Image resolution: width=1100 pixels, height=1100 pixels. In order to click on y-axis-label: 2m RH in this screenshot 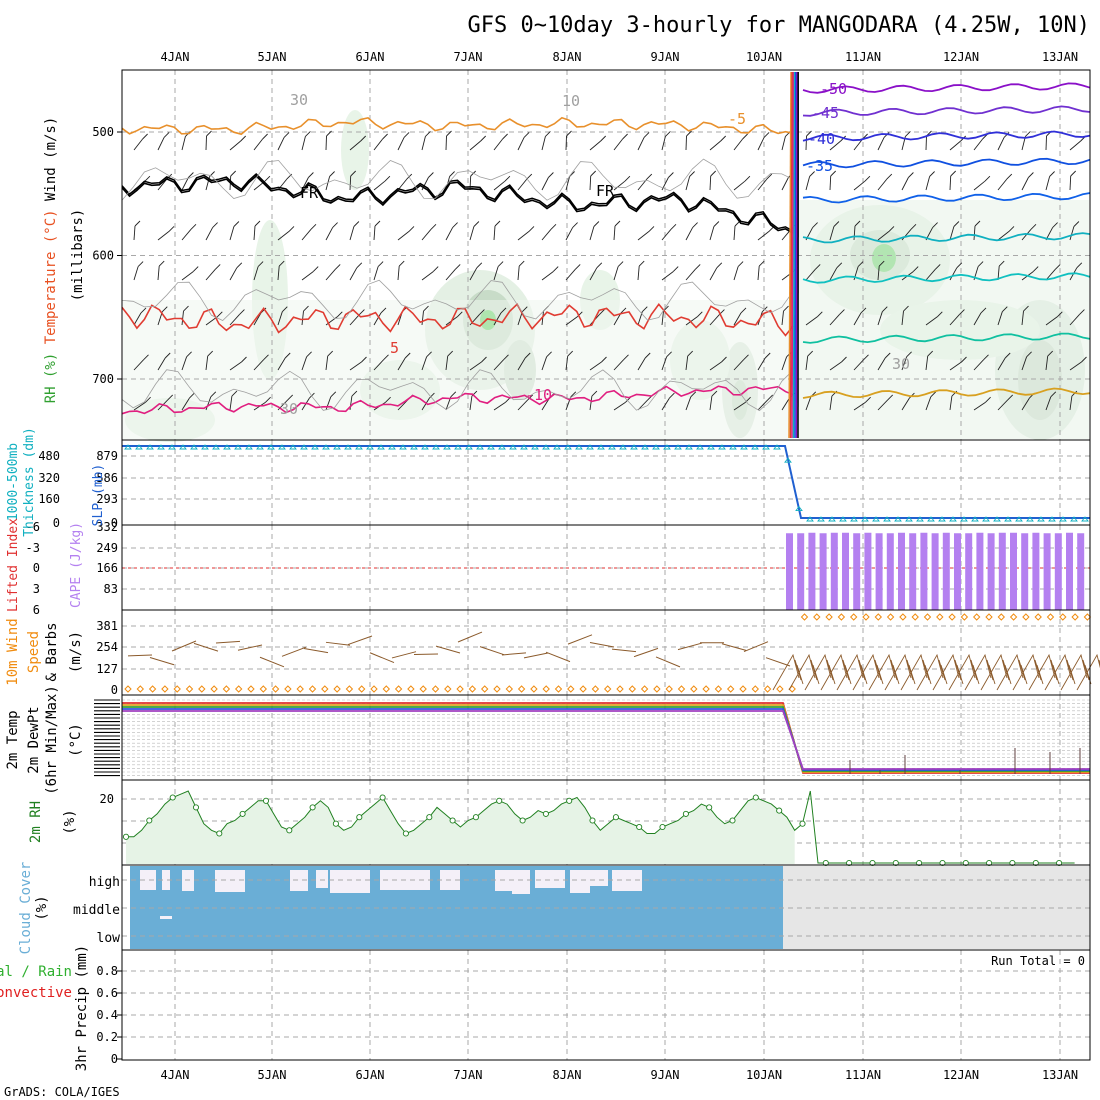, I will do `click(36, 822)`.